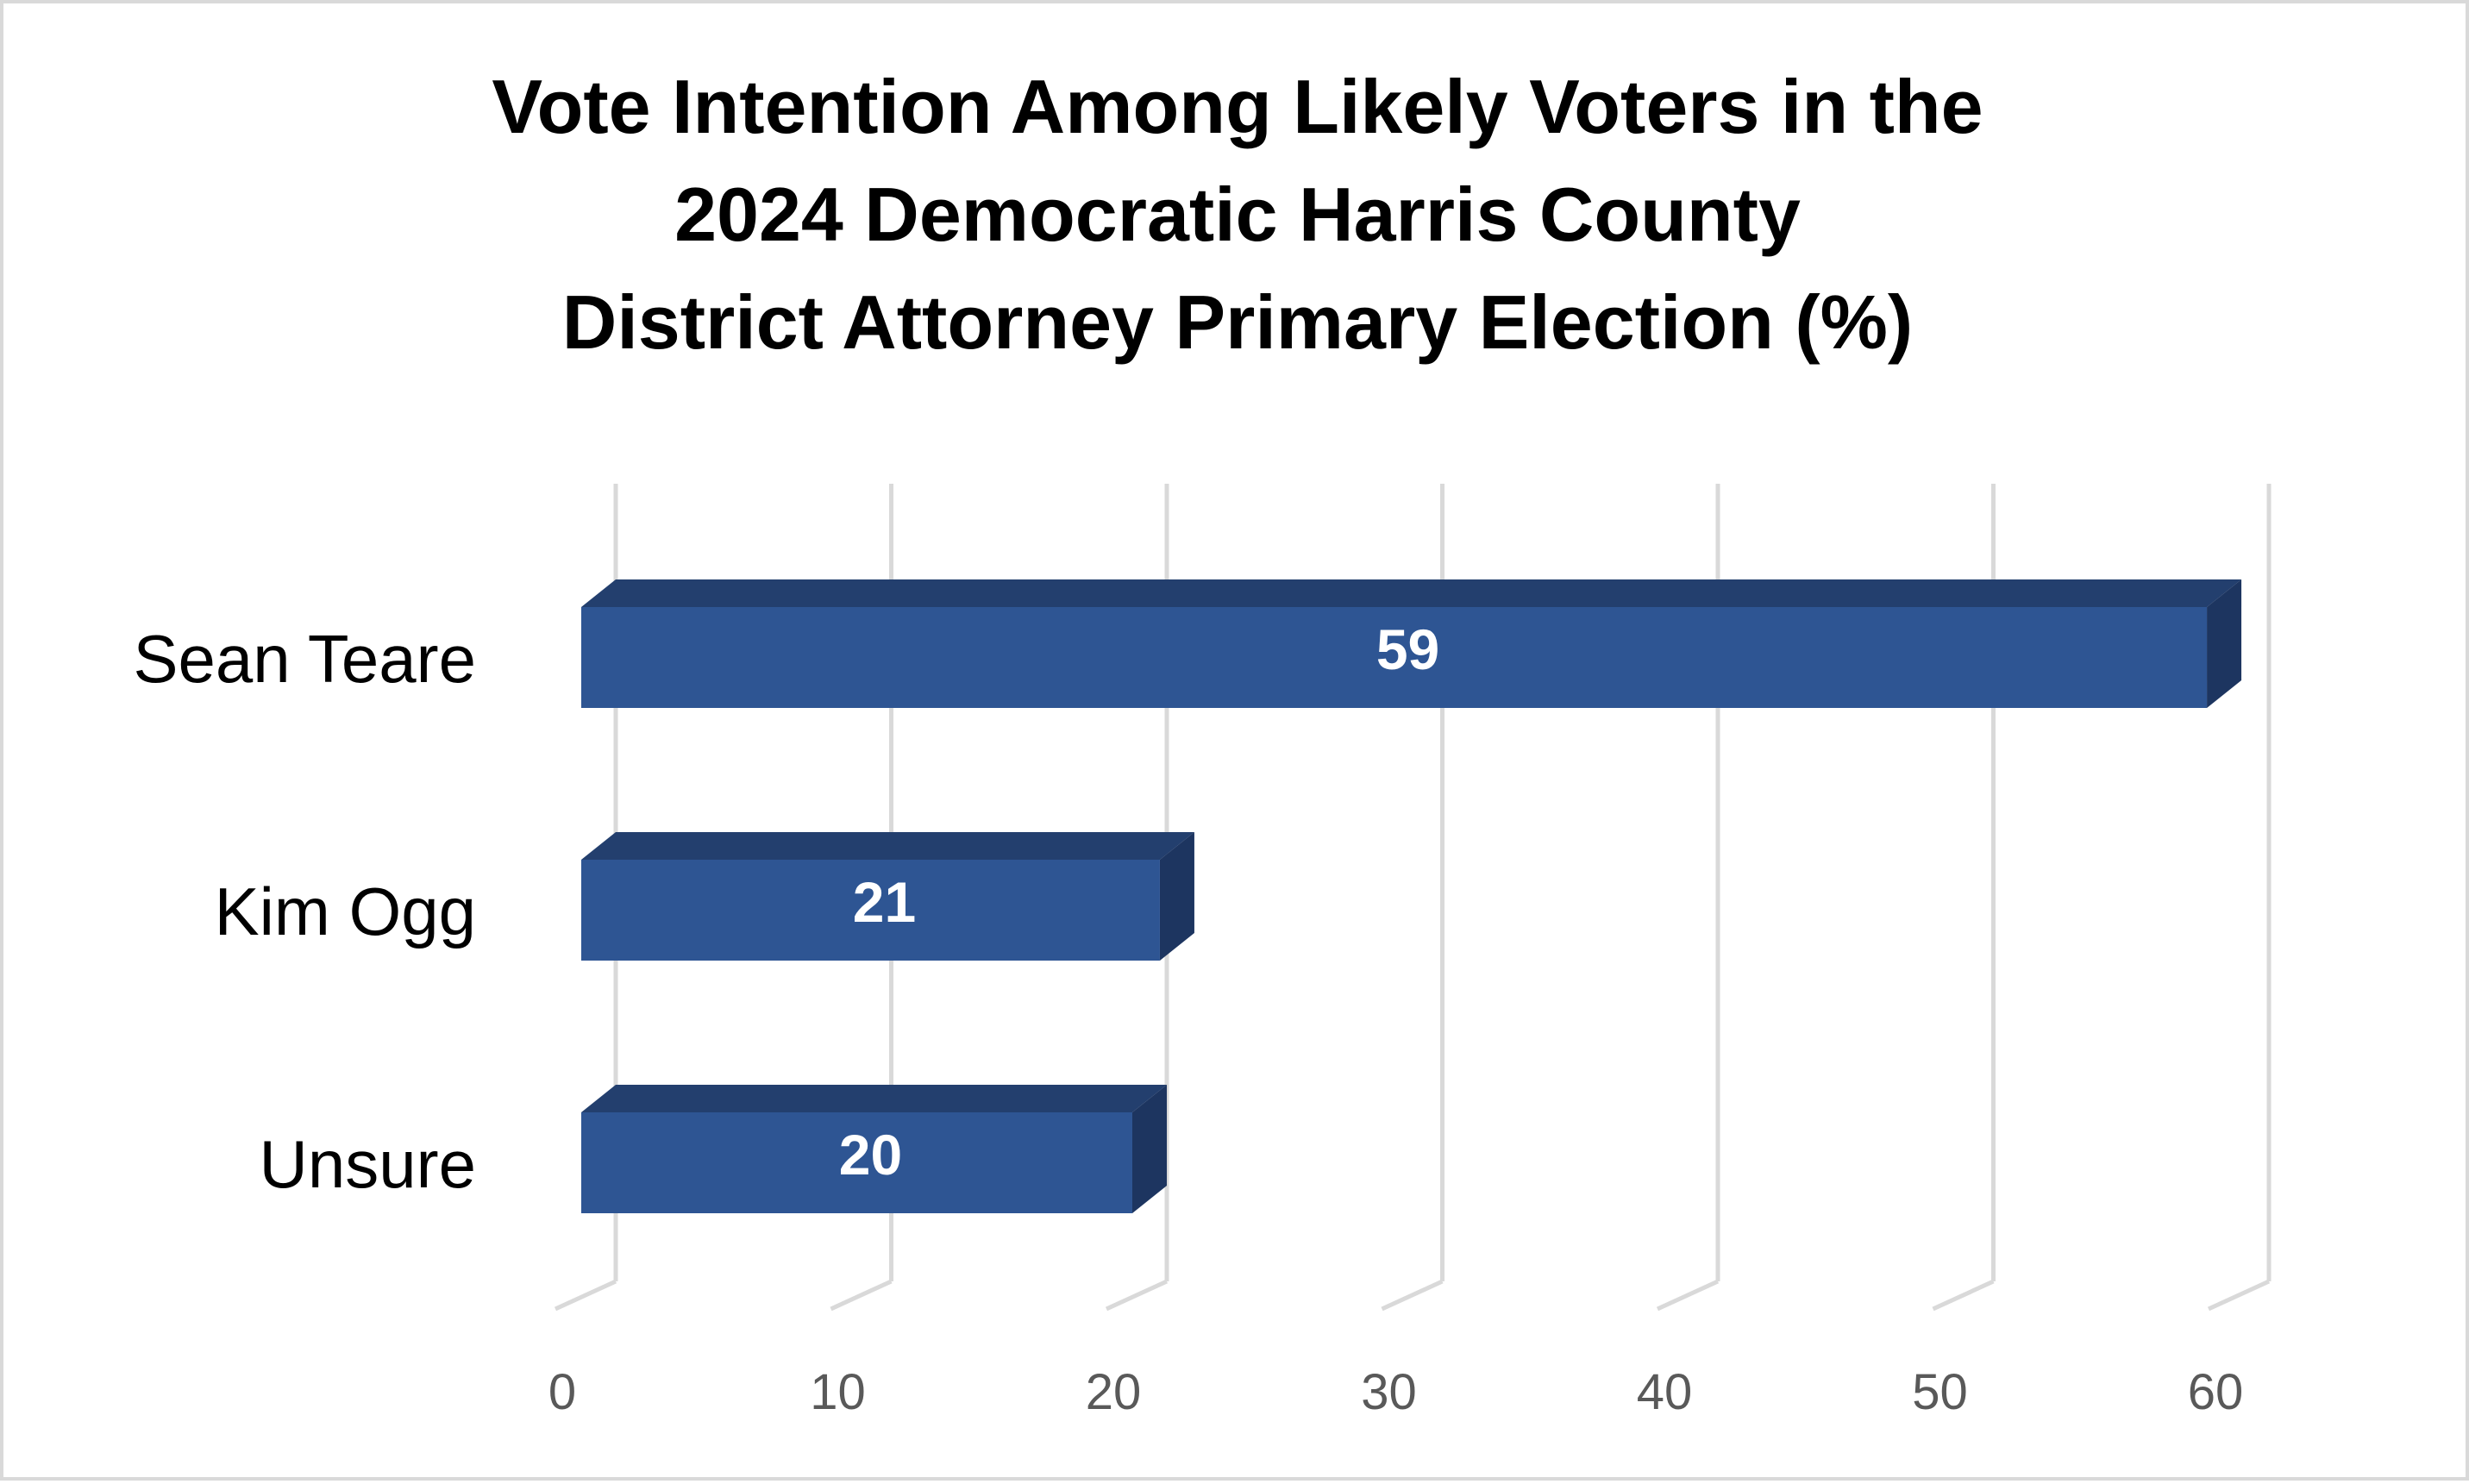 The height and width of the screenshot is (1484, 2469). I want to click on tick-label-10: 10, so click(838, 1392).